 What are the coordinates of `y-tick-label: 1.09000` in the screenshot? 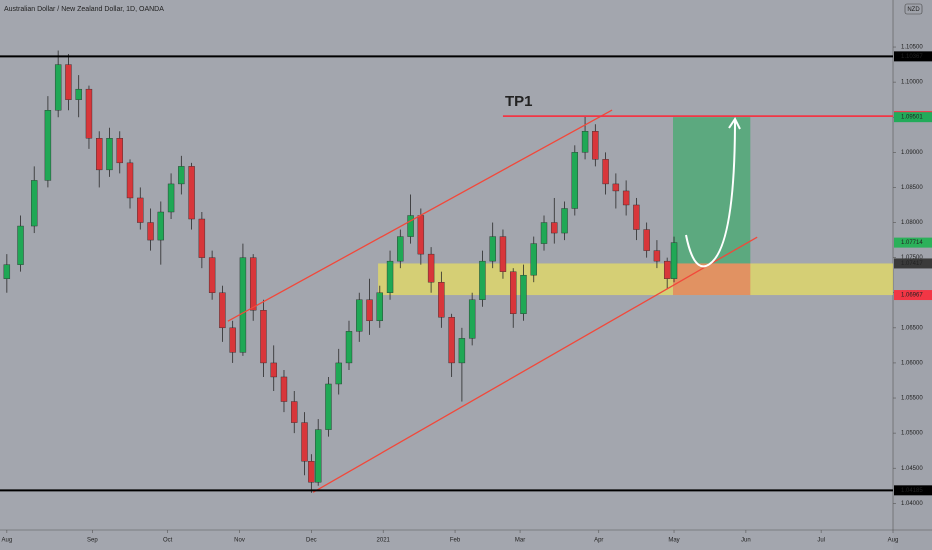 It's located at (912, 153).